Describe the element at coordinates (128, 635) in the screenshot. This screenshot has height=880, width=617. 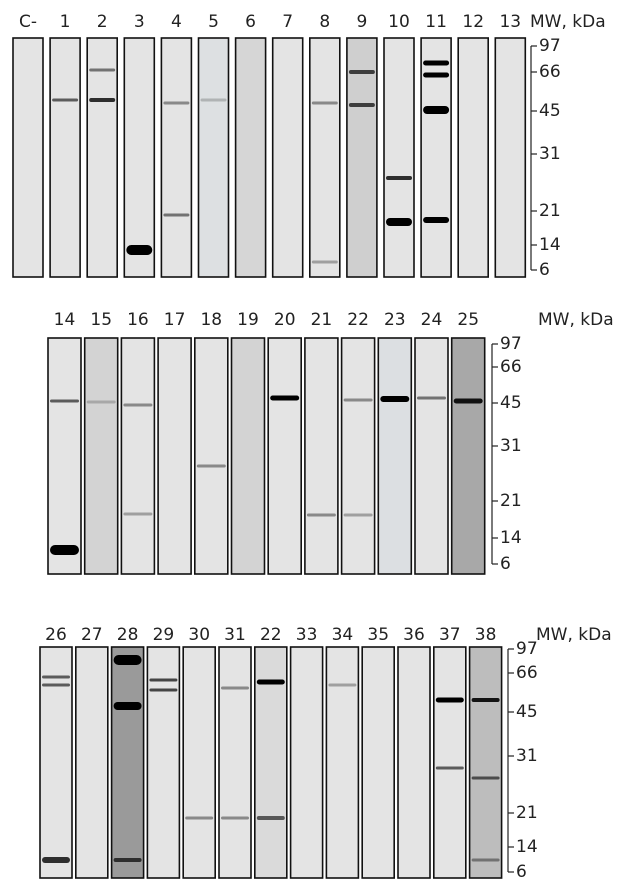
I see `lane-label: 28` at that location.